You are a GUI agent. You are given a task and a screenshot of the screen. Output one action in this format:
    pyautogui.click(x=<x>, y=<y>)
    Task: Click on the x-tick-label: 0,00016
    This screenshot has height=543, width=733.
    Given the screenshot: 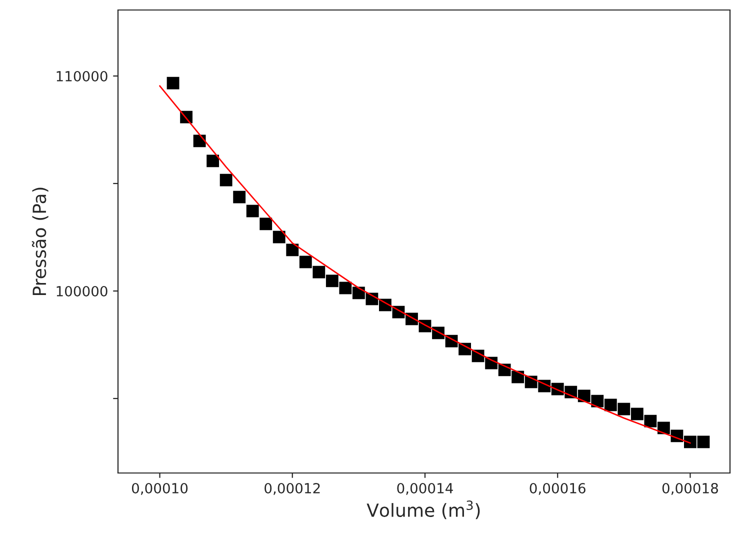 What is the action you would take?
    pyautogui.click(x=558, y=488)
    